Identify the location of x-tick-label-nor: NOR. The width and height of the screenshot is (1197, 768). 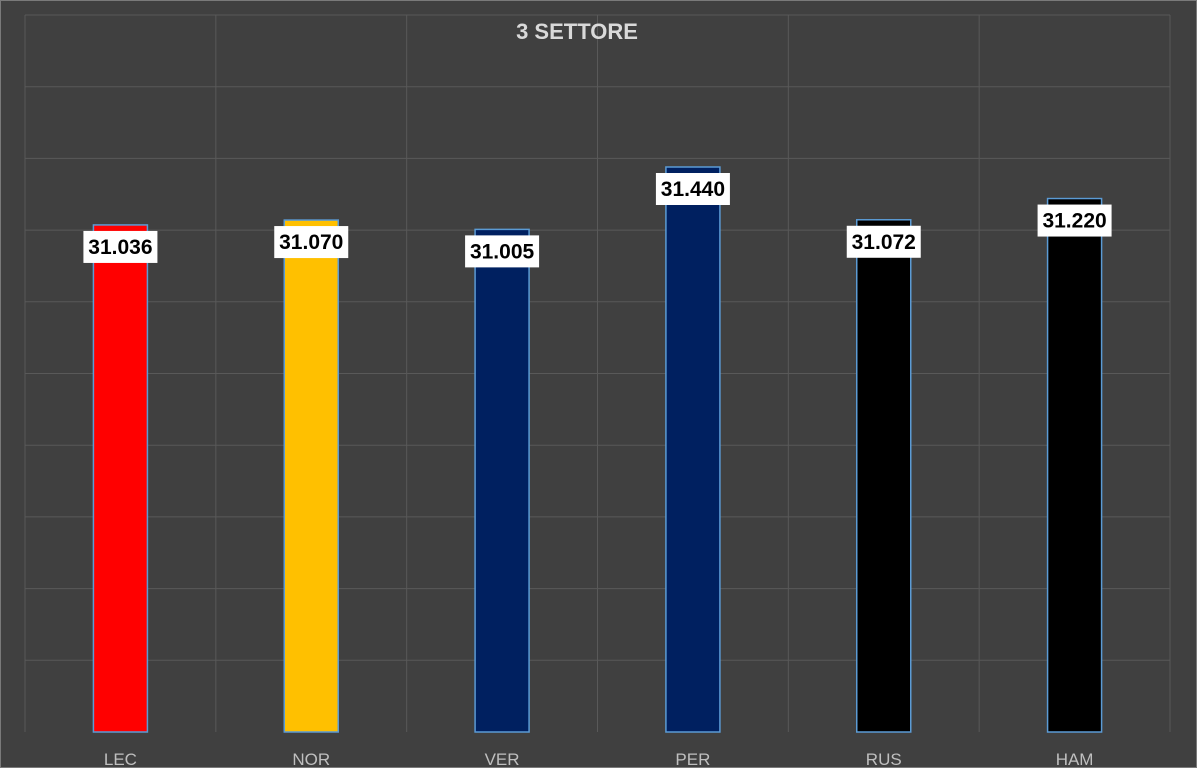
(311, 758).